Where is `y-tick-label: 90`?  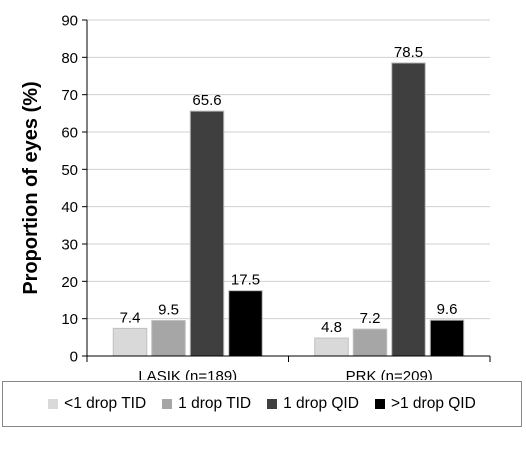 y-tick-label: 90 is located at coordinates (69, 21).